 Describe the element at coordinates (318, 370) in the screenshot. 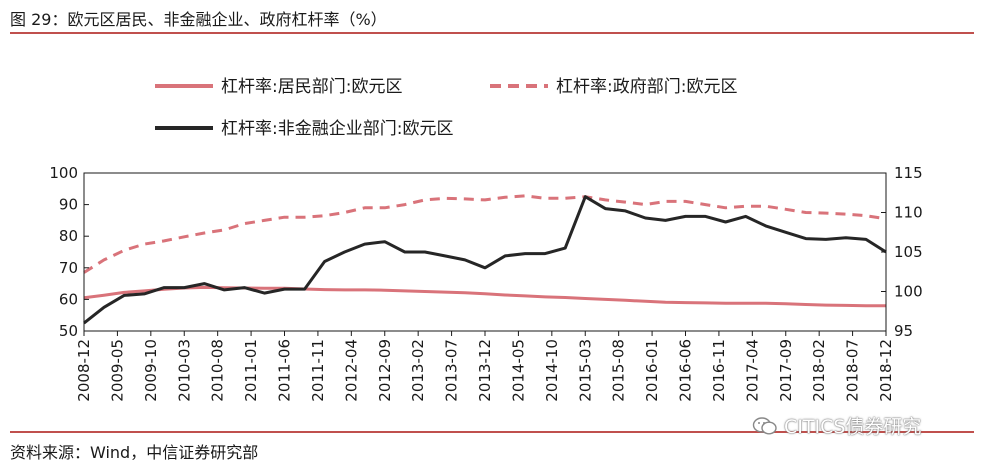

I see `x-tick-label: 2011-11` at that location.